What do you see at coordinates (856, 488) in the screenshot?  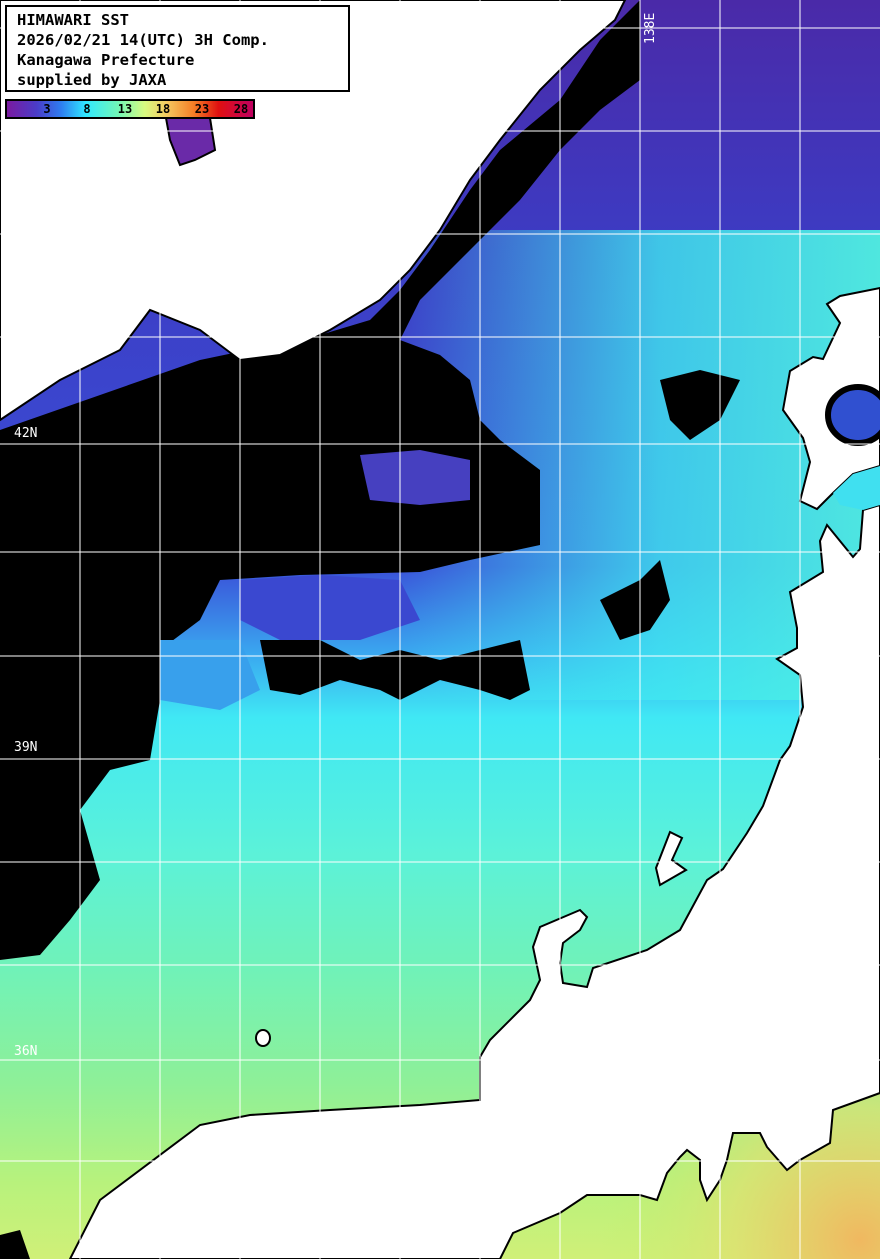 I see `sea-tsugaru-strait` at bounding box center [856, 488].